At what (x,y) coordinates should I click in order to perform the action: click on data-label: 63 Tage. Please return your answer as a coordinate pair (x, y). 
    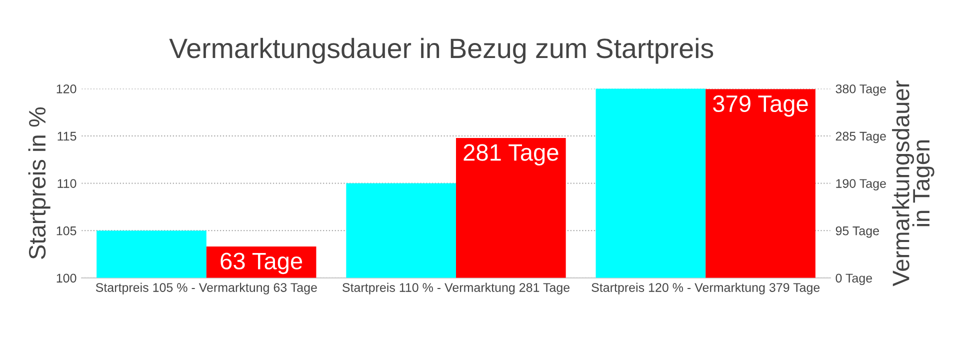
    Looking at the image, I should click on (261, 263).